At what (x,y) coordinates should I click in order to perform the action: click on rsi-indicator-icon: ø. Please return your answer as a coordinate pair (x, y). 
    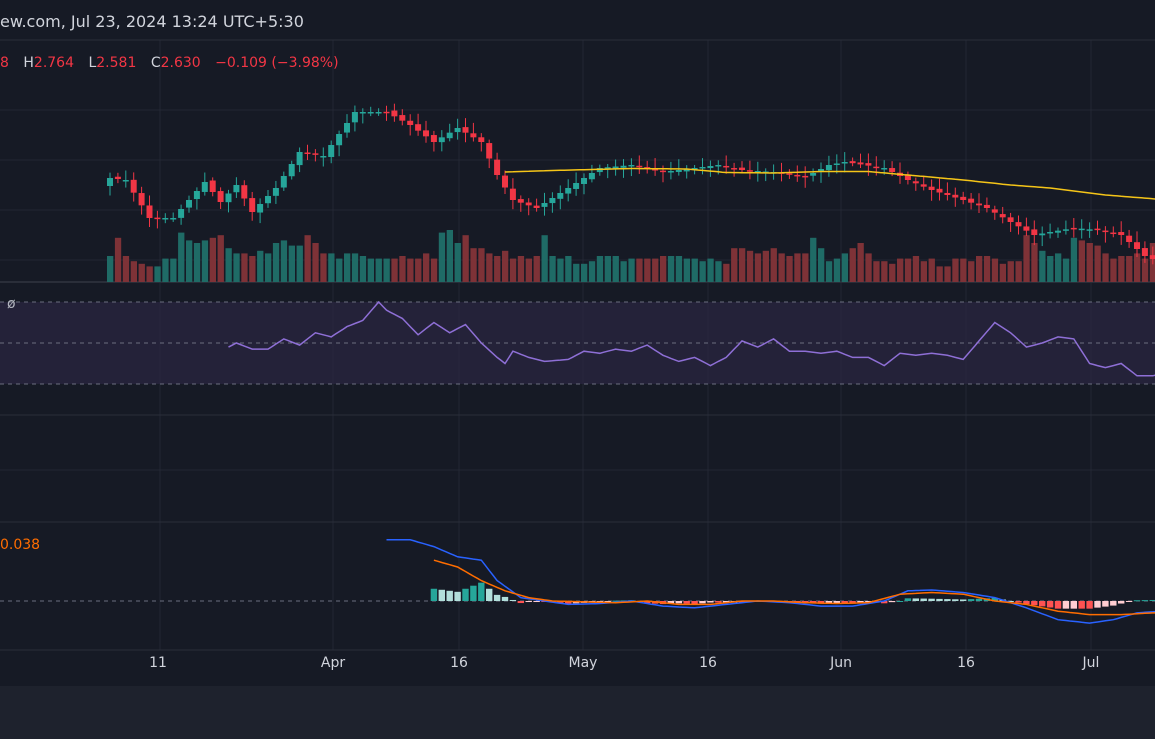
    Looking at the image, I should click on (11, 304).